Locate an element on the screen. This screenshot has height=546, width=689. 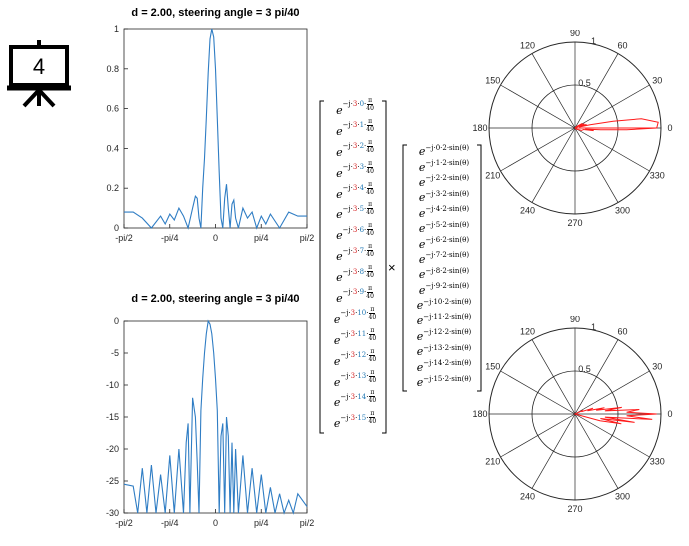
exponent: −j· 3 · 1 · π 40 is located at coordinates (358, 125).